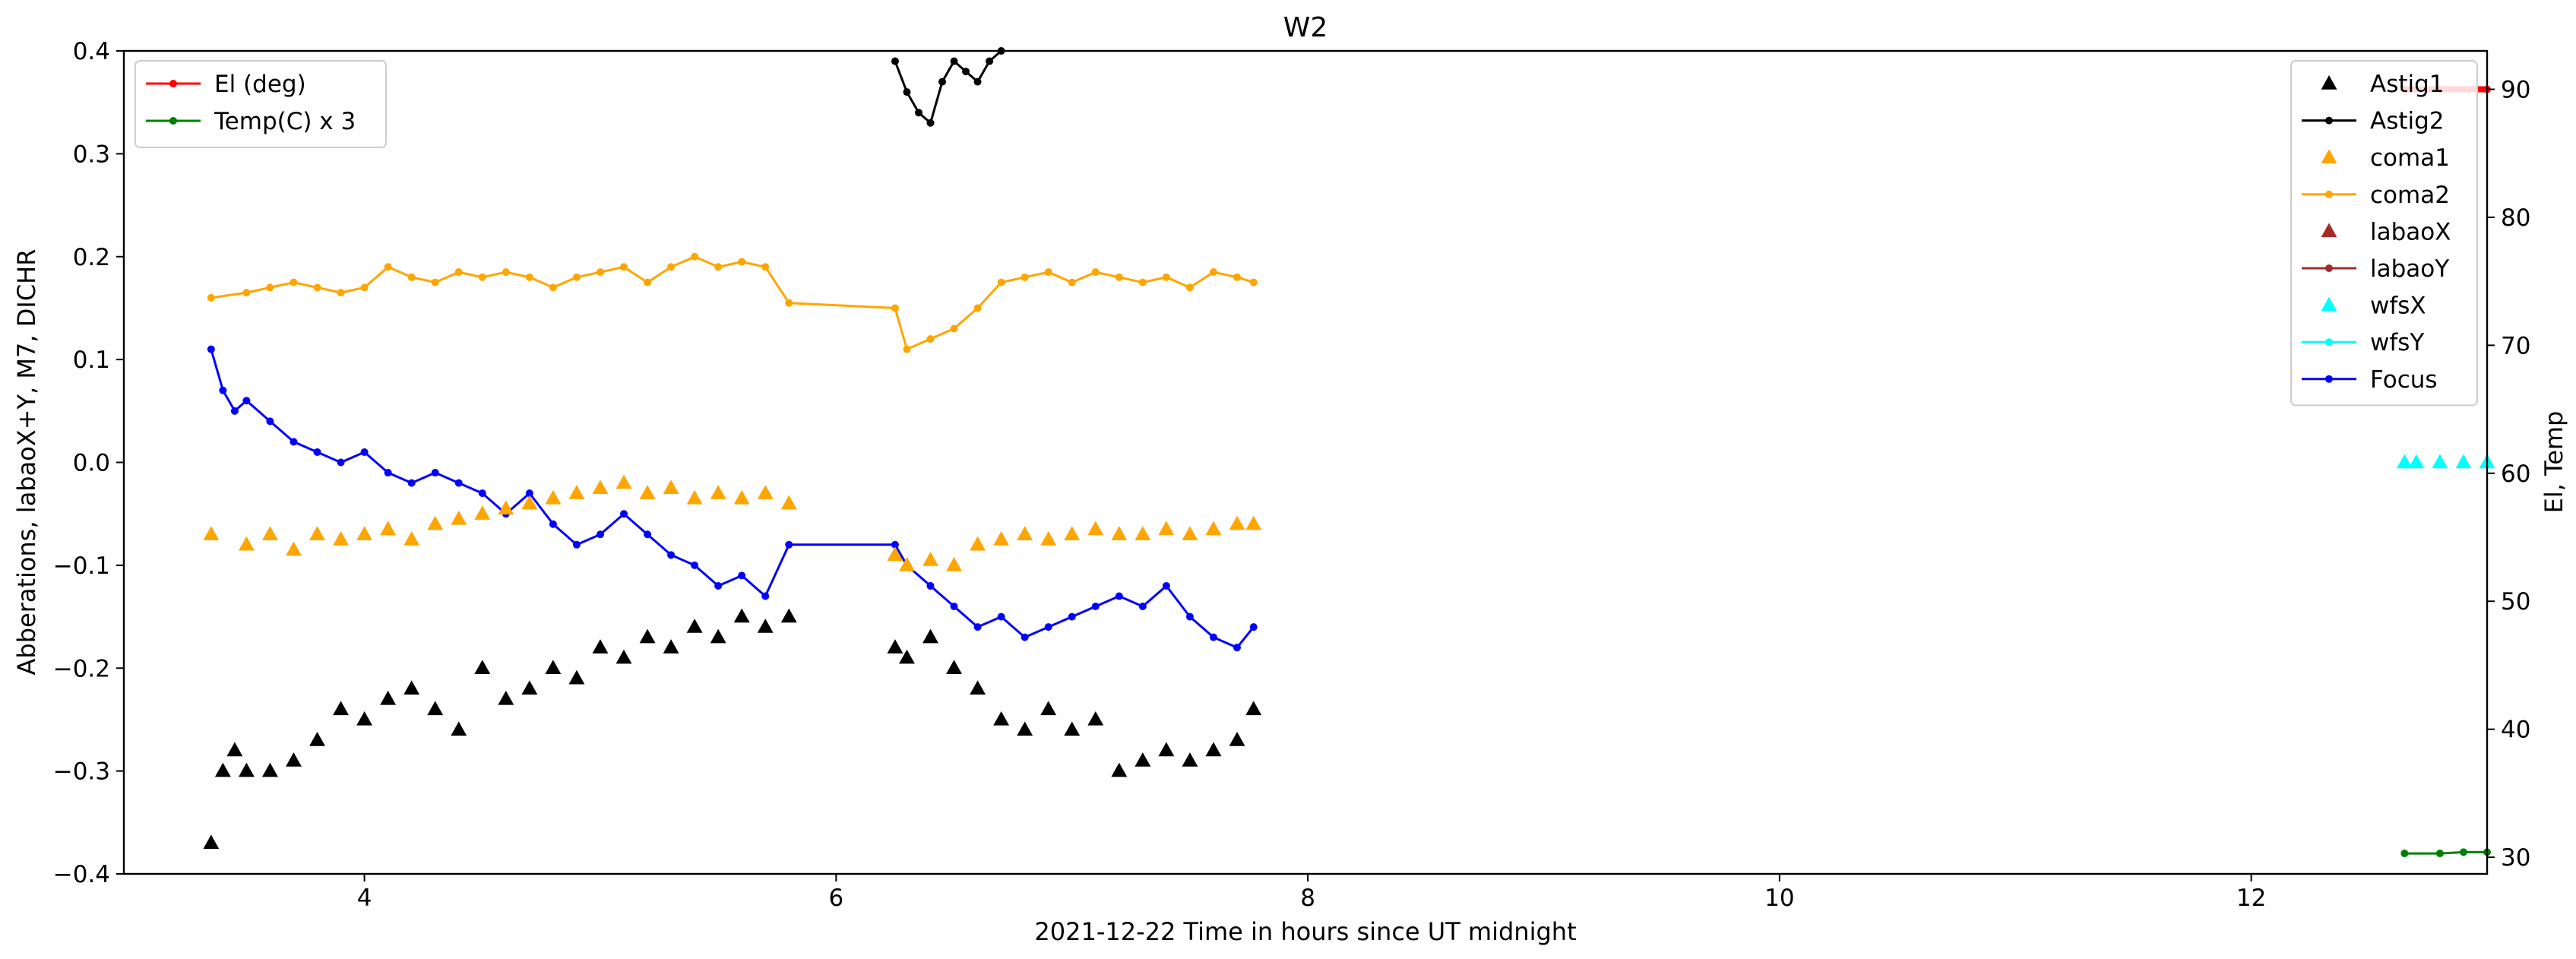  Describe the element at coordinates (2373, 306) in the screenshot. I see `legend-item-wfsx: wfsX` at that location.